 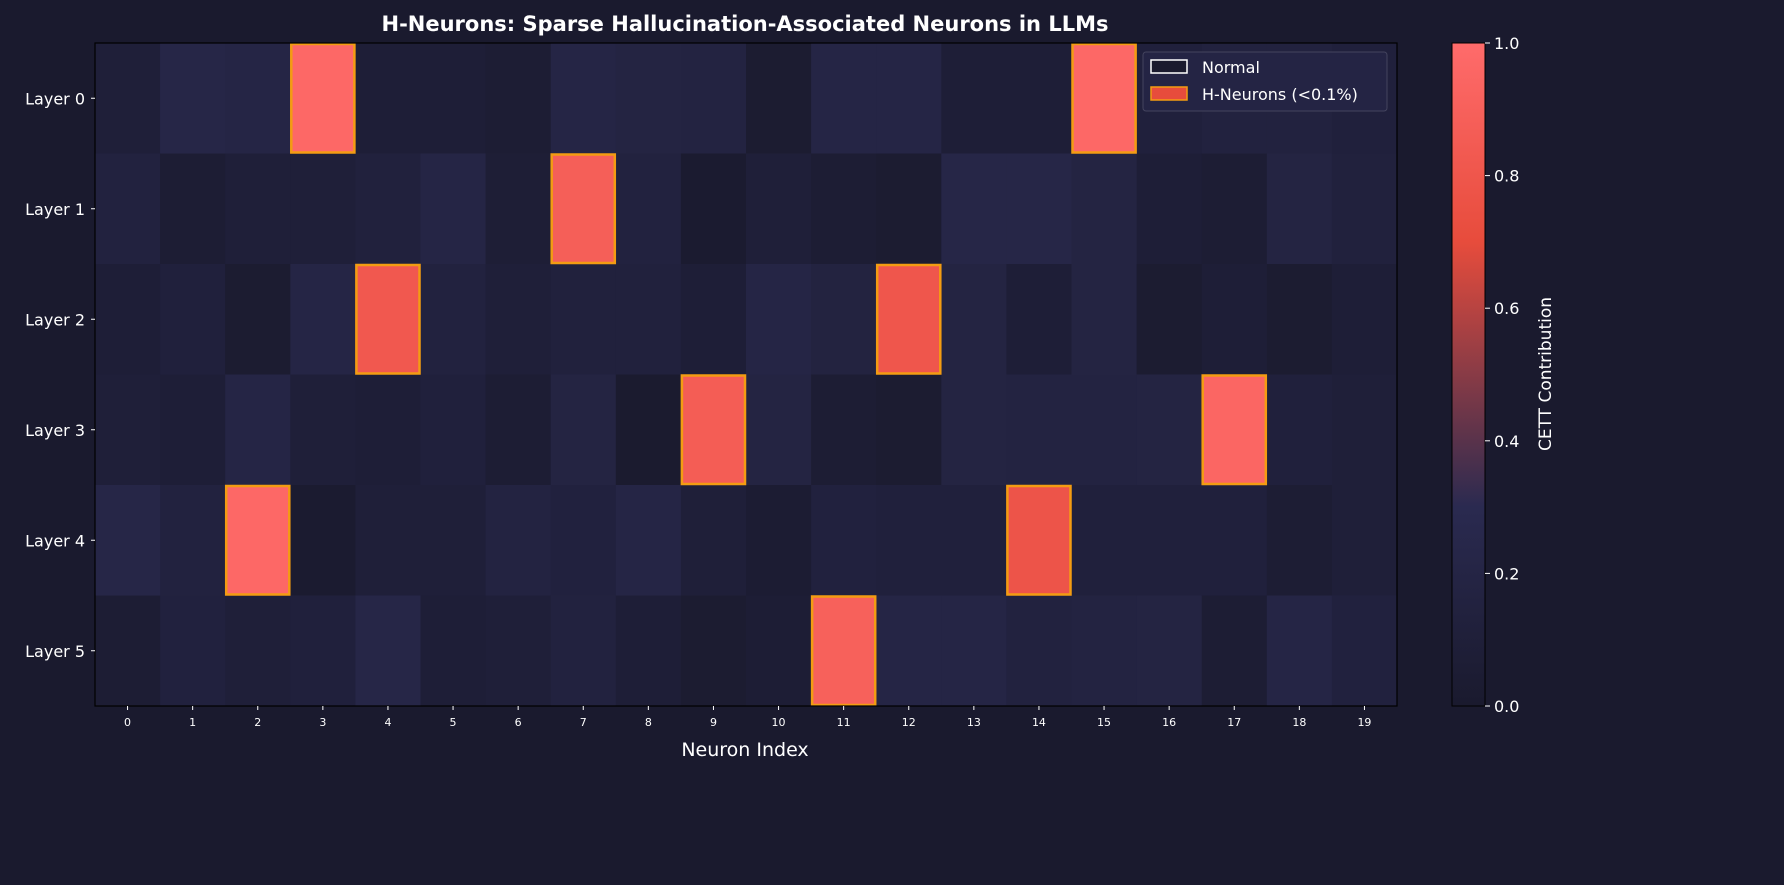 What do you see at coordinates (1506, 706) in the screenshot?
I see `colorbar-tick-label: 0.0` at bounding box center [1506, 706].